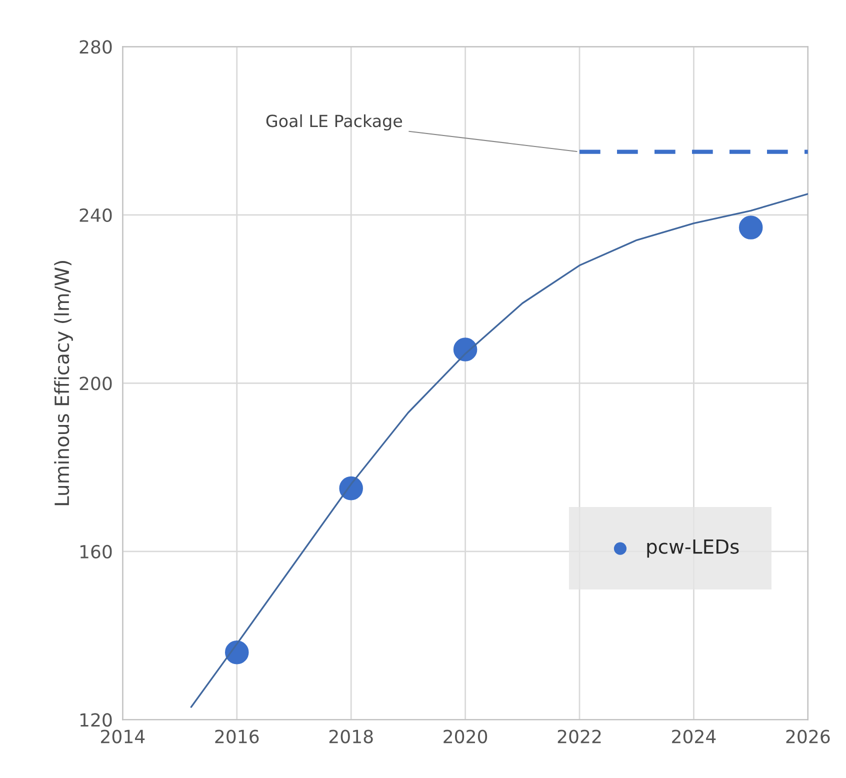 The width and height of the screenshot is (846, 778). What do you see at coordinates (466, 737) in the screenshot?
I see `x-tick-label: 2020` at bounding box center [466, 737].